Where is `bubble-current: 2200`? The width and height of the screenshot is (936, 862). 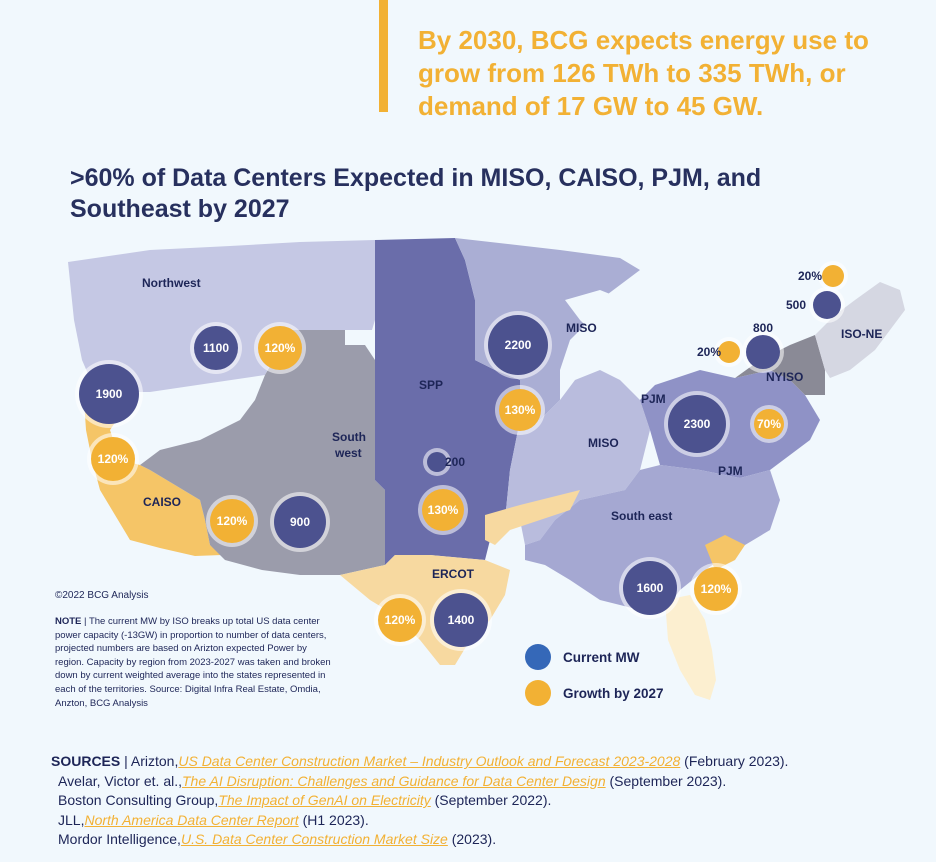
bubble-current: 2200 is located at coordinates (518, 345).